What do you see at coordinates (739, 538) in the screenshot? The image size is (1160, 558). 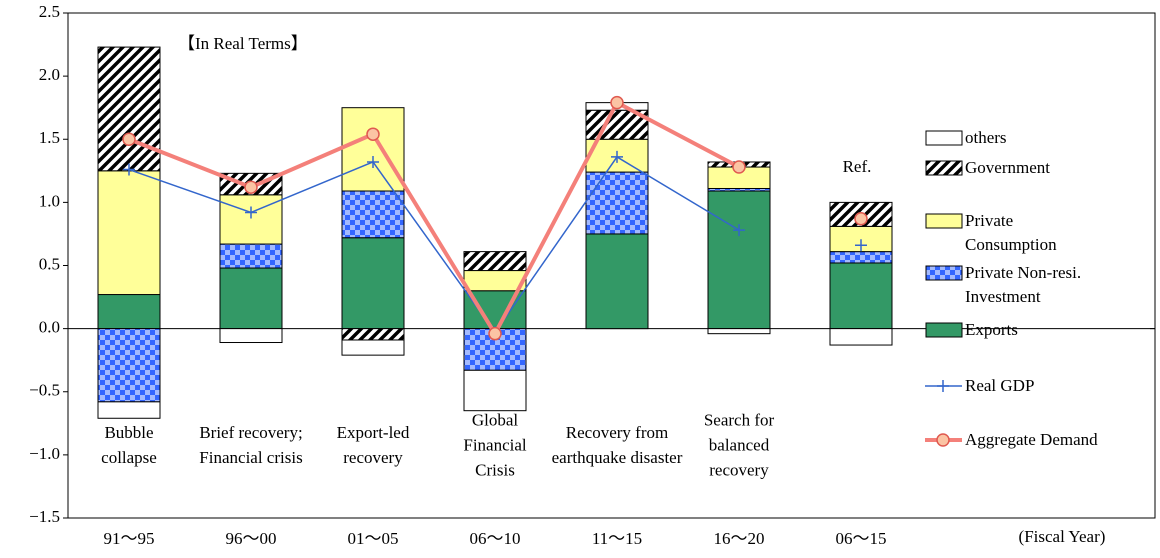 I see `x-tick-label: 16～20` at bounding box center [739, 538].